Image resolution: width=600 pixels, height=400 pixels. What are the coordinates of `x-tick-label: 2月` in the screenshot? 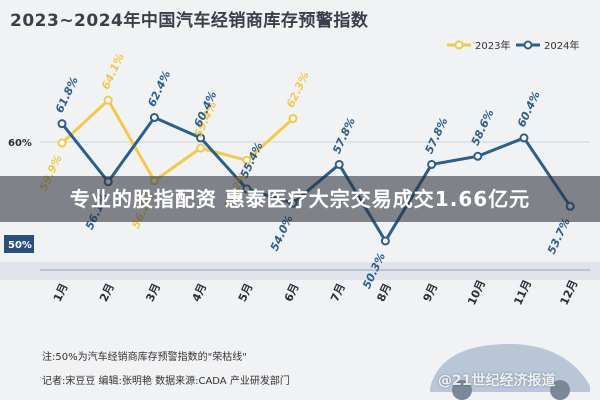 It's located at (107, 292).